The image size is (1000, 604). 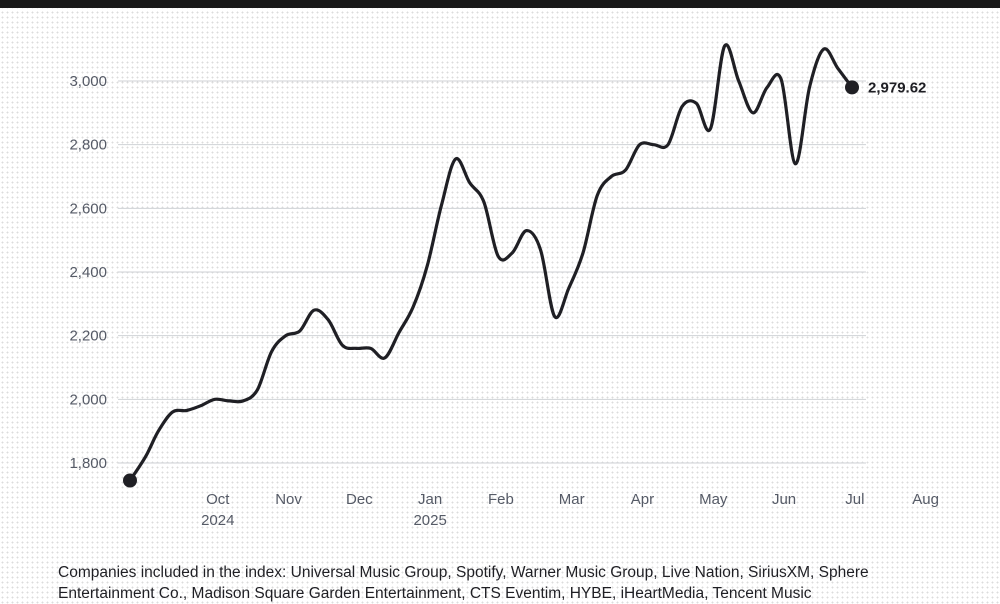 What do you see at coordinates (852, 87) in the screenshot?
I see `end-point-marker` at bounding box center [852, 87].